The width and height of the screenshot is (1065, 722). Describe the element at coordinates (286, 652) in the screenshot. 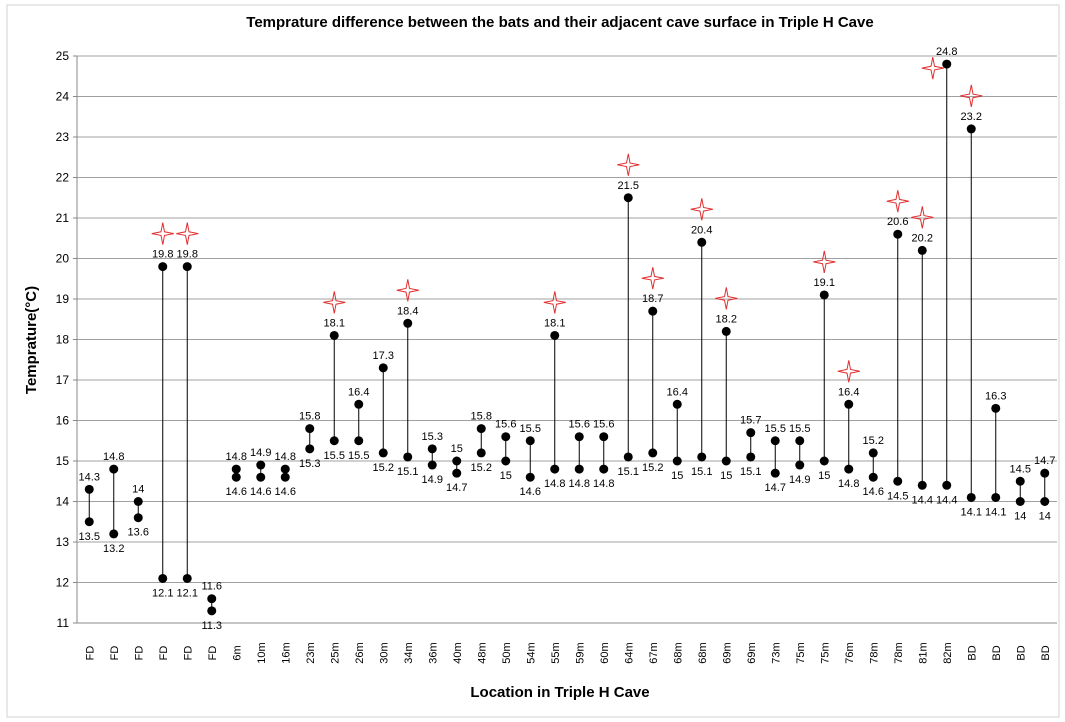

I see `x-tick-label: 16m` at that location.